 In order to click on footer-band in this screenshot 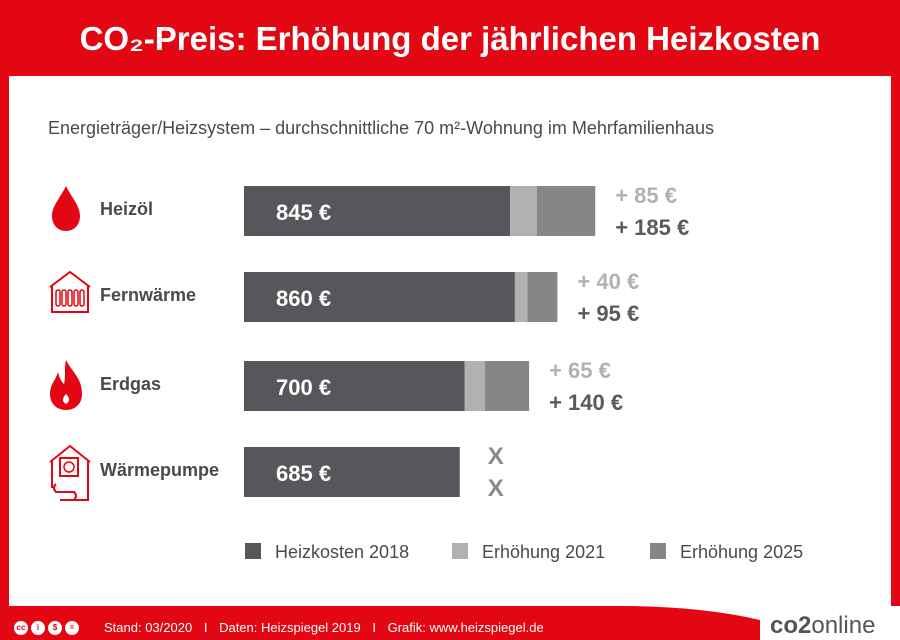, I will do `click(450, 623)`.